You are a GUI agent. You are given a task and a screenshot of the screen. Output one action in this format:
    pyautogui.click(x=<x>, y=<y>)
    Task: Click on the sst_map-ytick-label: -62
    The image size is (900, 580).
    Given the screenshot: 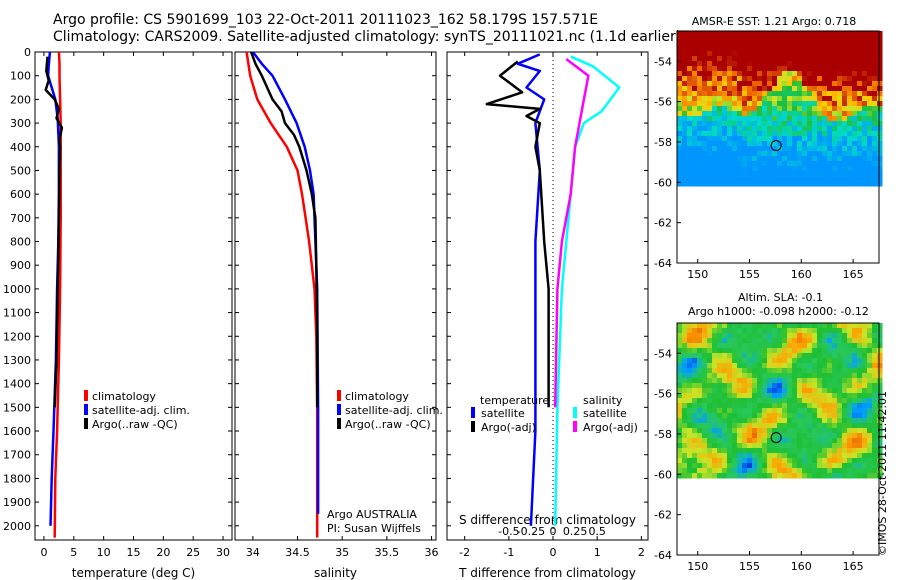 What is the action you would take?
    pyautogui.click(x=663, y=223)
    